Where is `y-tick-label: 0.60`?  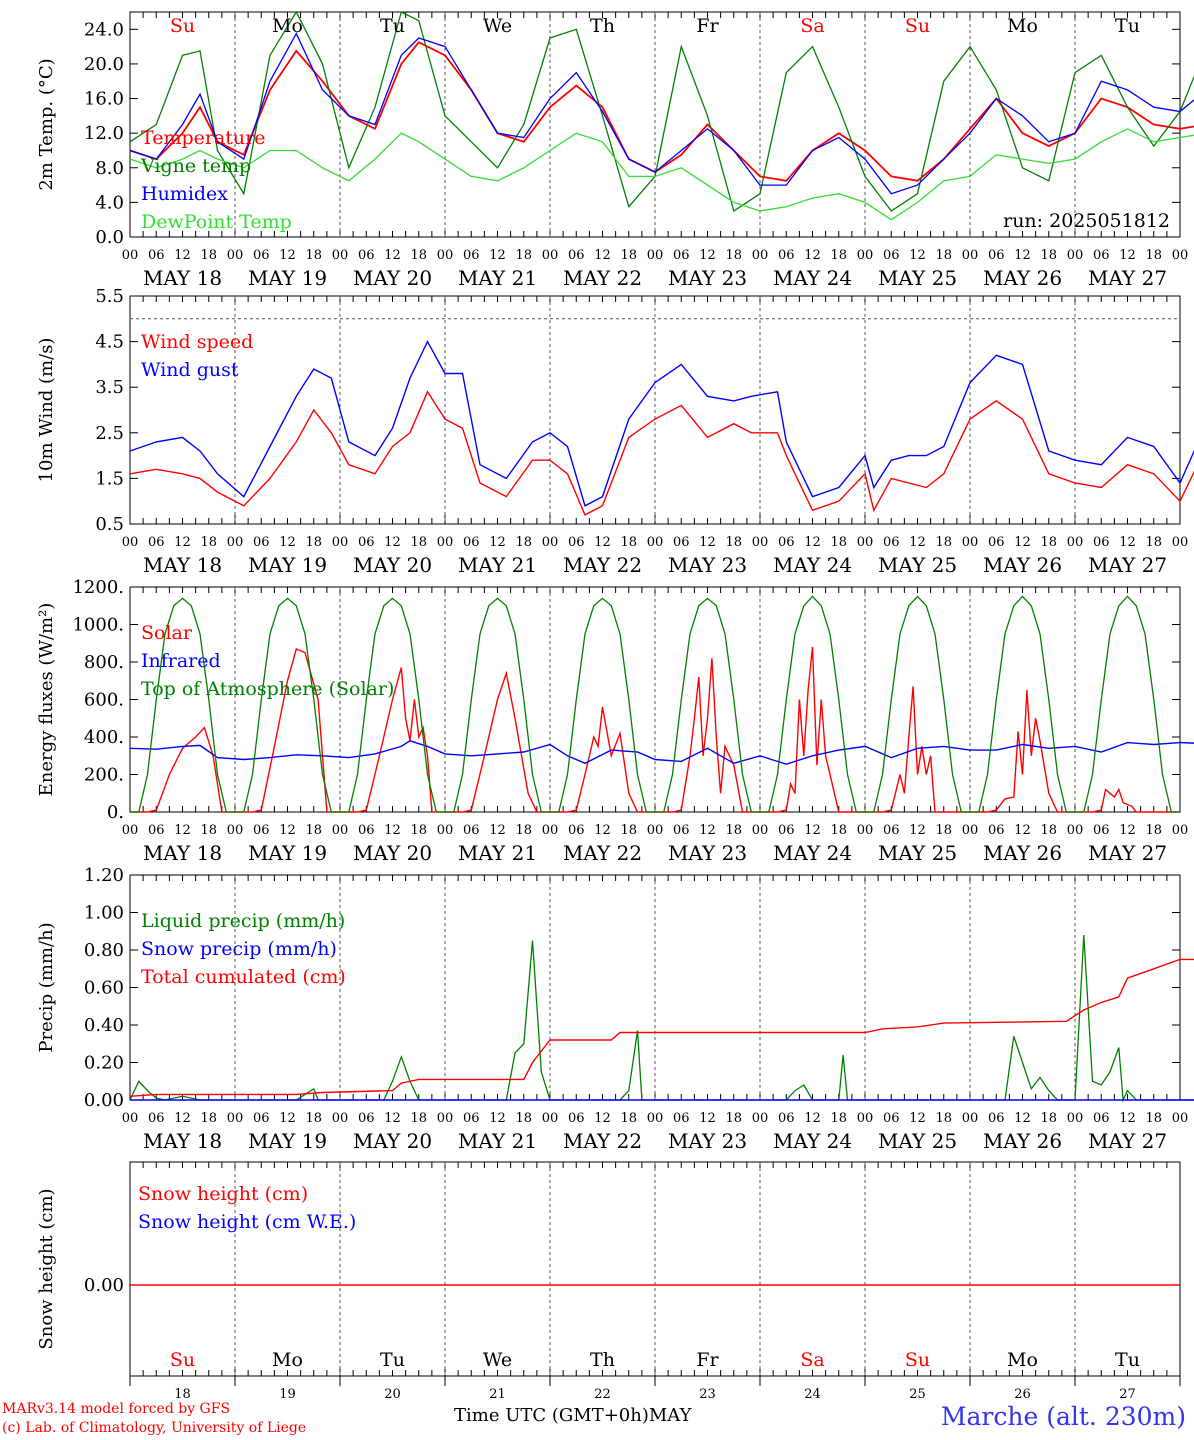 y-tick-label: 0.60 is located at coordinates (104, 988).